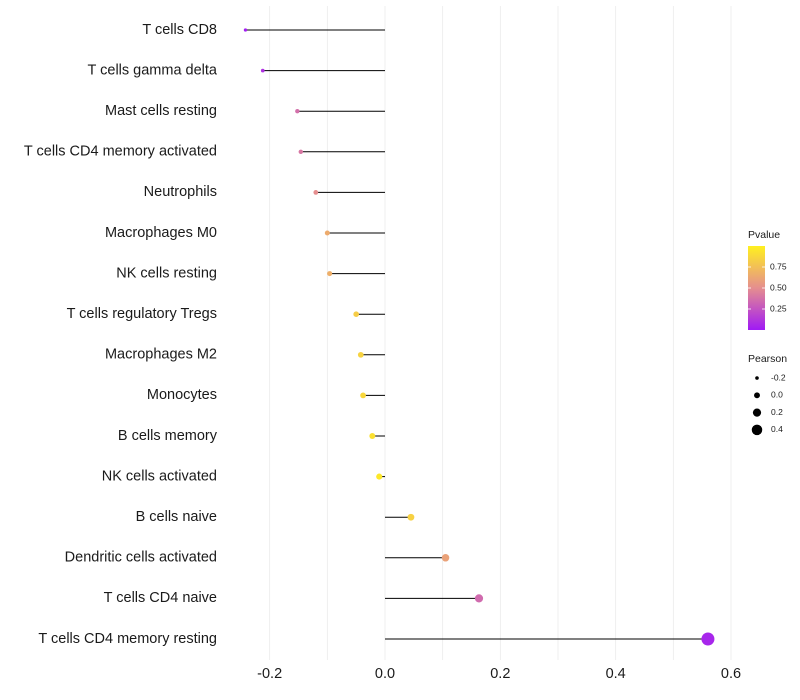 Image resolution: width=800 pixels, height=700 pixels. What do you see at coordinates (127, 639) in the screenshot?
I see `category-label: T cells CD4 memory resting` at bounding box center [127, 639].